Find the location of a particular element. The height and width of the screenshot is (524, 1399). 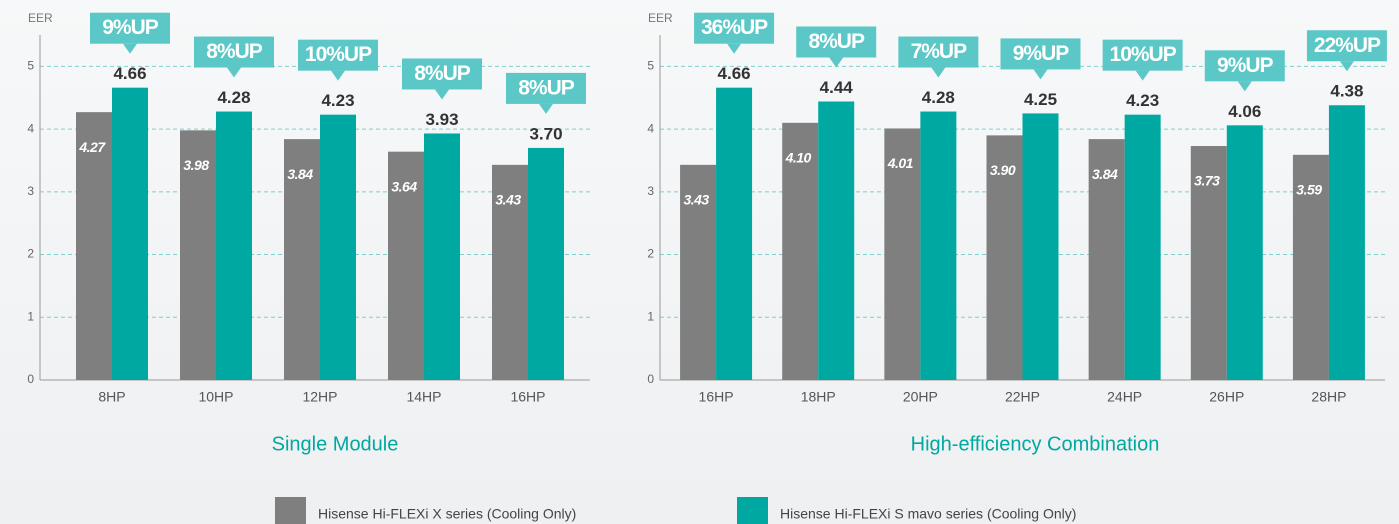

x-tick-label: 14HP is located at coordinates (423, 397).